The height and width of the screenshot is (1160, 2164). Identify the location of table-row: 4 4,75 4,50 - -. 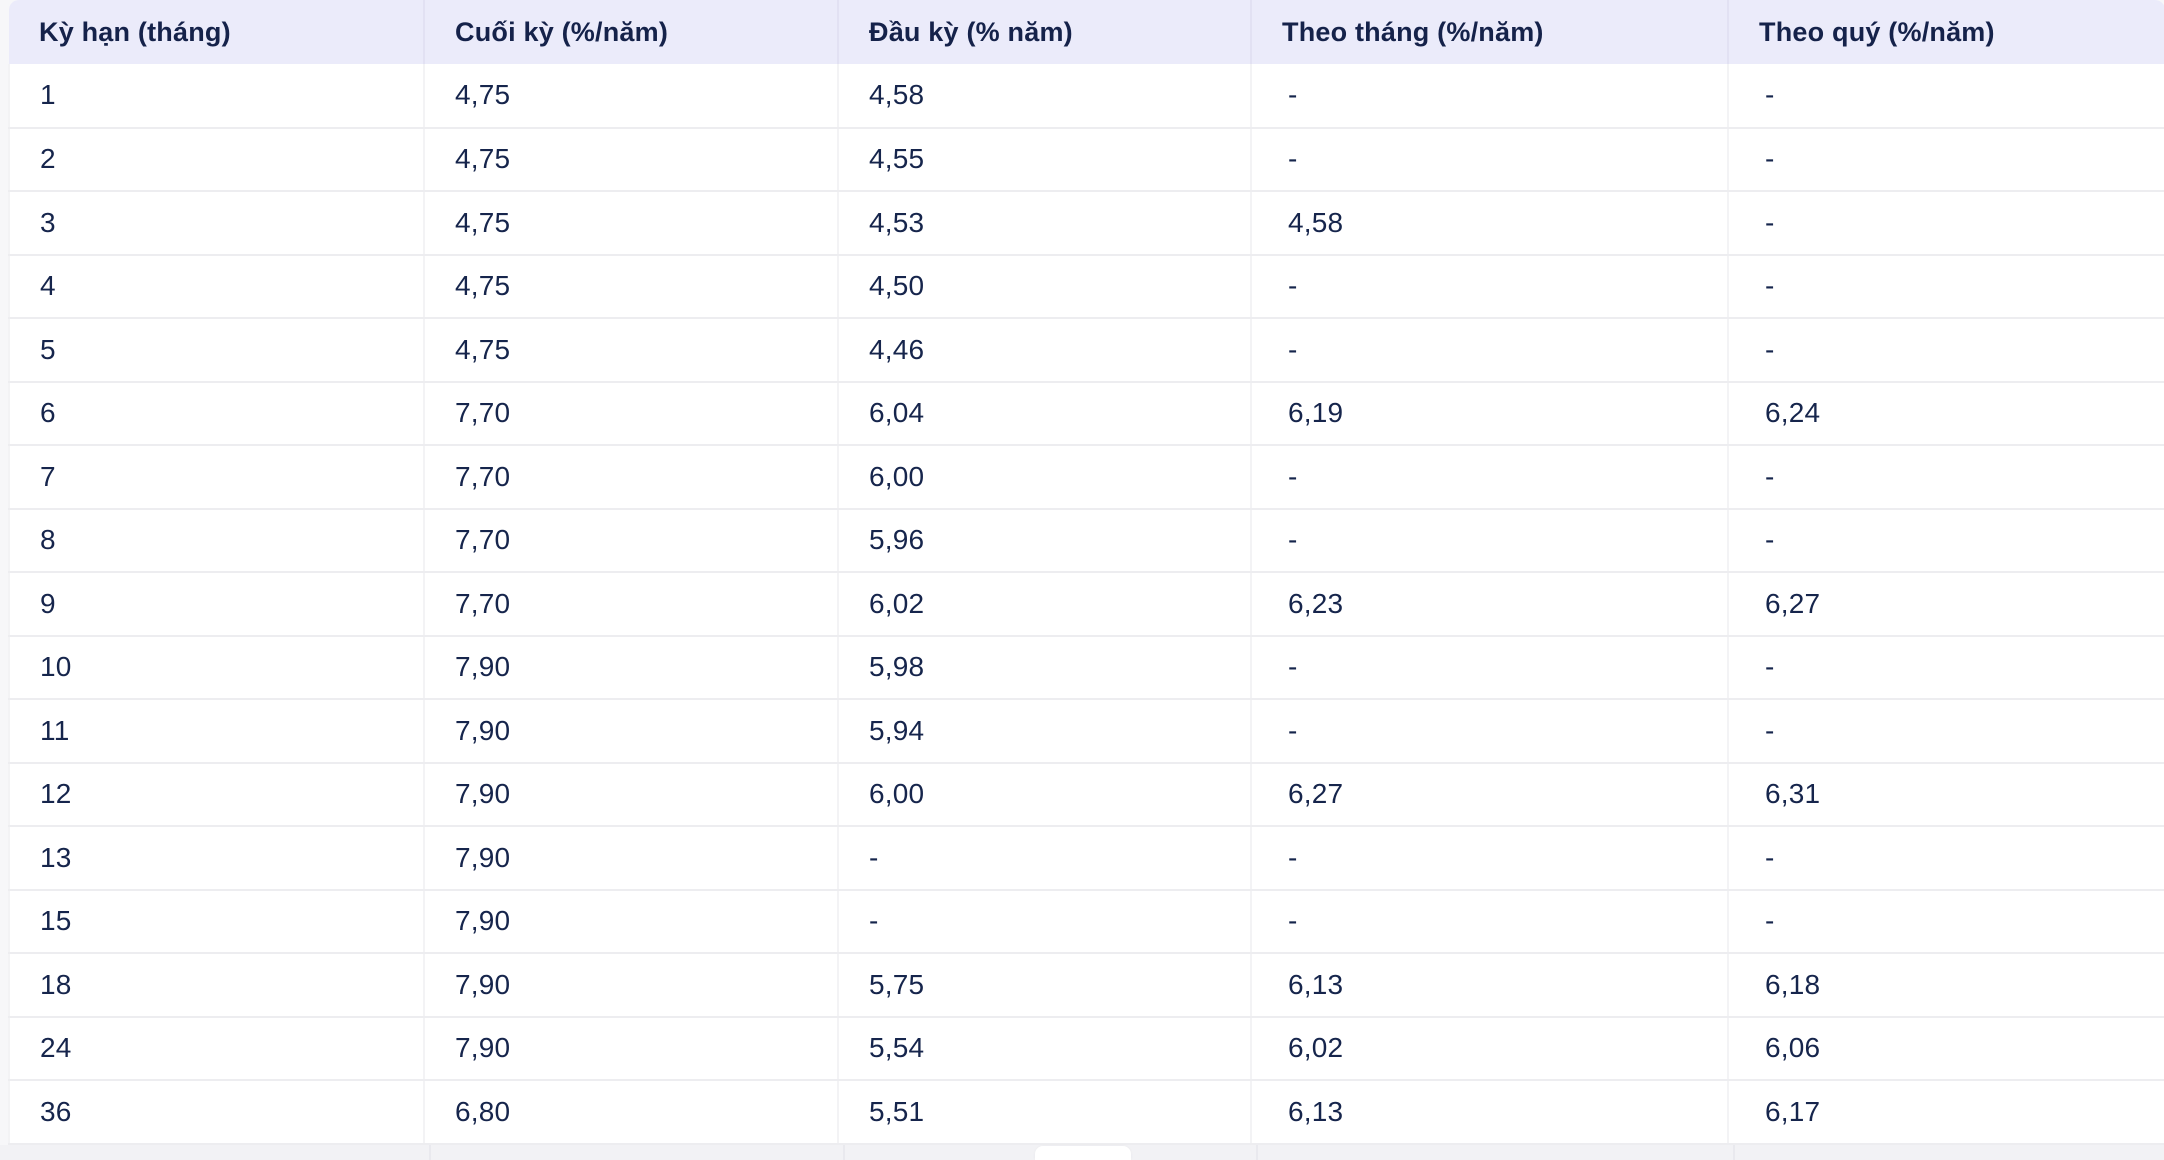
(1086, 286).